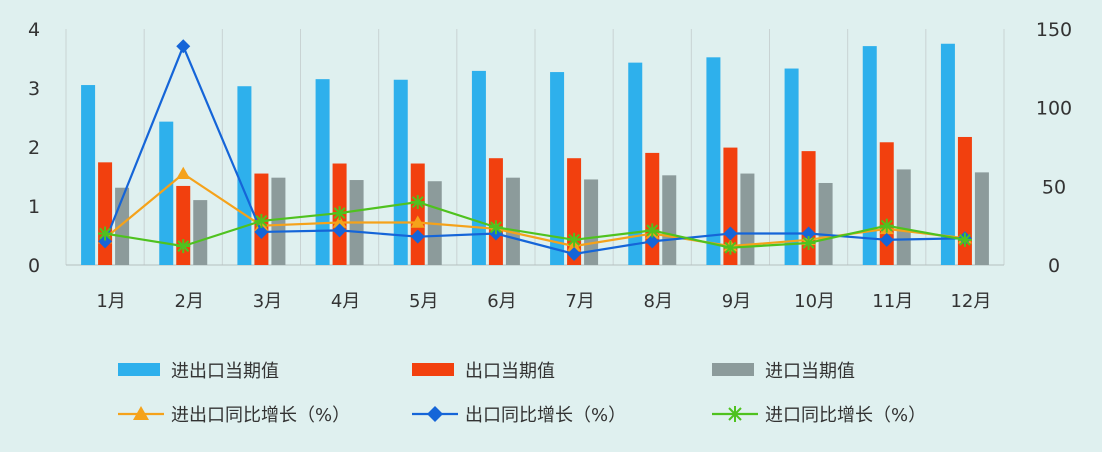 This screenshot has height=452, width=1102. What do you see at coordinates (970, 301) in the screenshot?
I see `x-tick-label: 12月` at bounding box center [970, 301].